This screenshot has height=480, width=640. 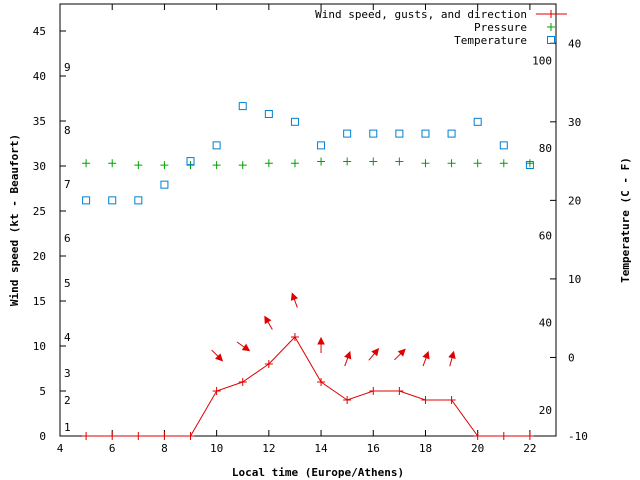 I want to click on y-left-tick-label: 35, so click(x=39, y=121).